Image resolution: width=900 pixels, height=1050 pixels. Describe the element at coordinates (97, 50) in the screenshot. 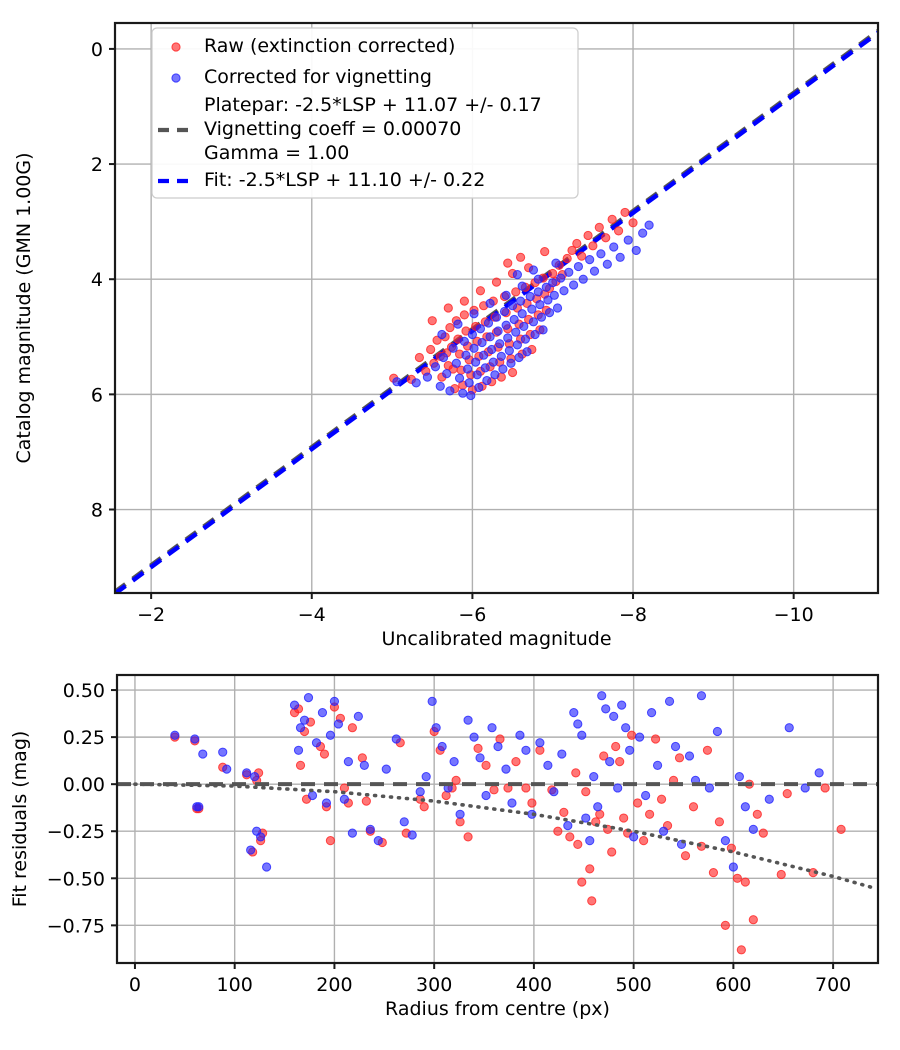

I see `y-tick-label: 0` at that location.